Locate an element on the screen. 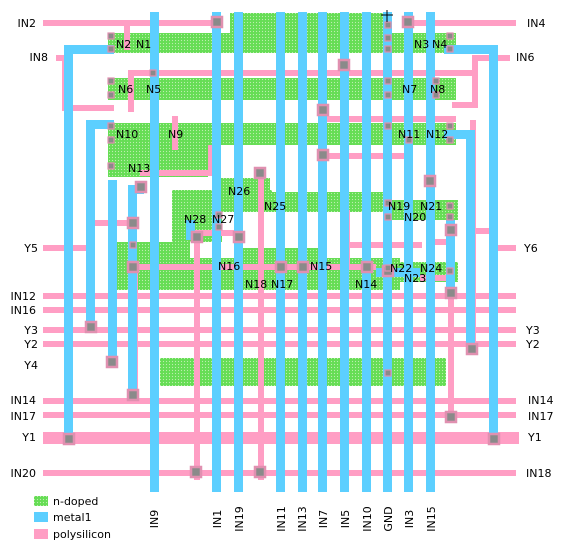 The height and width of the screenshot is (554, 564). pin-label-bottom: IN3 is located at coordinates (409, 519).